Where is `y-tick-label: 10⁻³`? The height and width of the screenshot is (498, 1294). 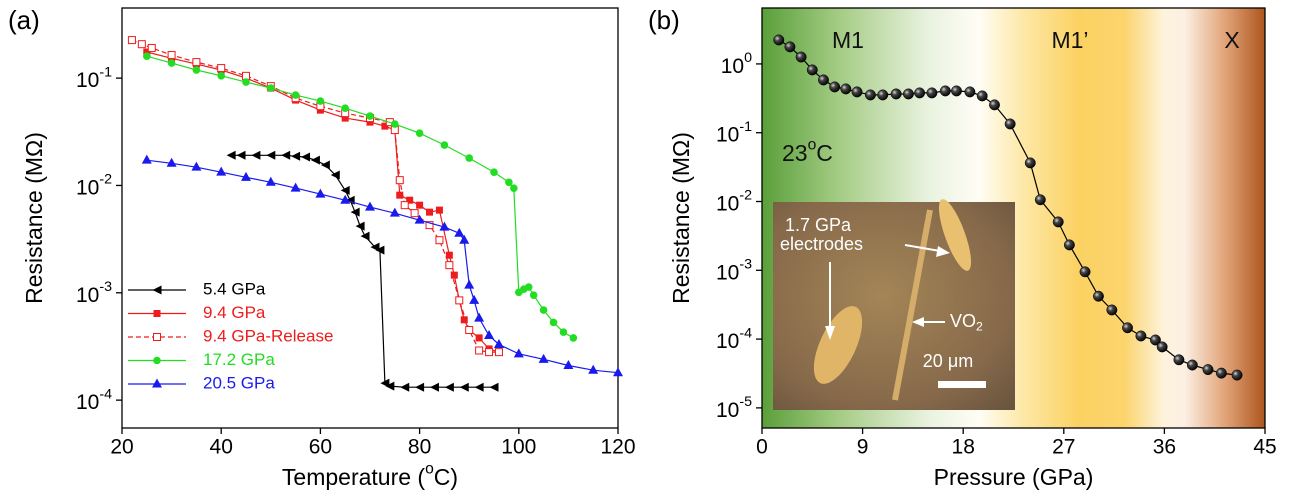
y-tick-label: 10⁻³ is located at coordinates (734, 270).